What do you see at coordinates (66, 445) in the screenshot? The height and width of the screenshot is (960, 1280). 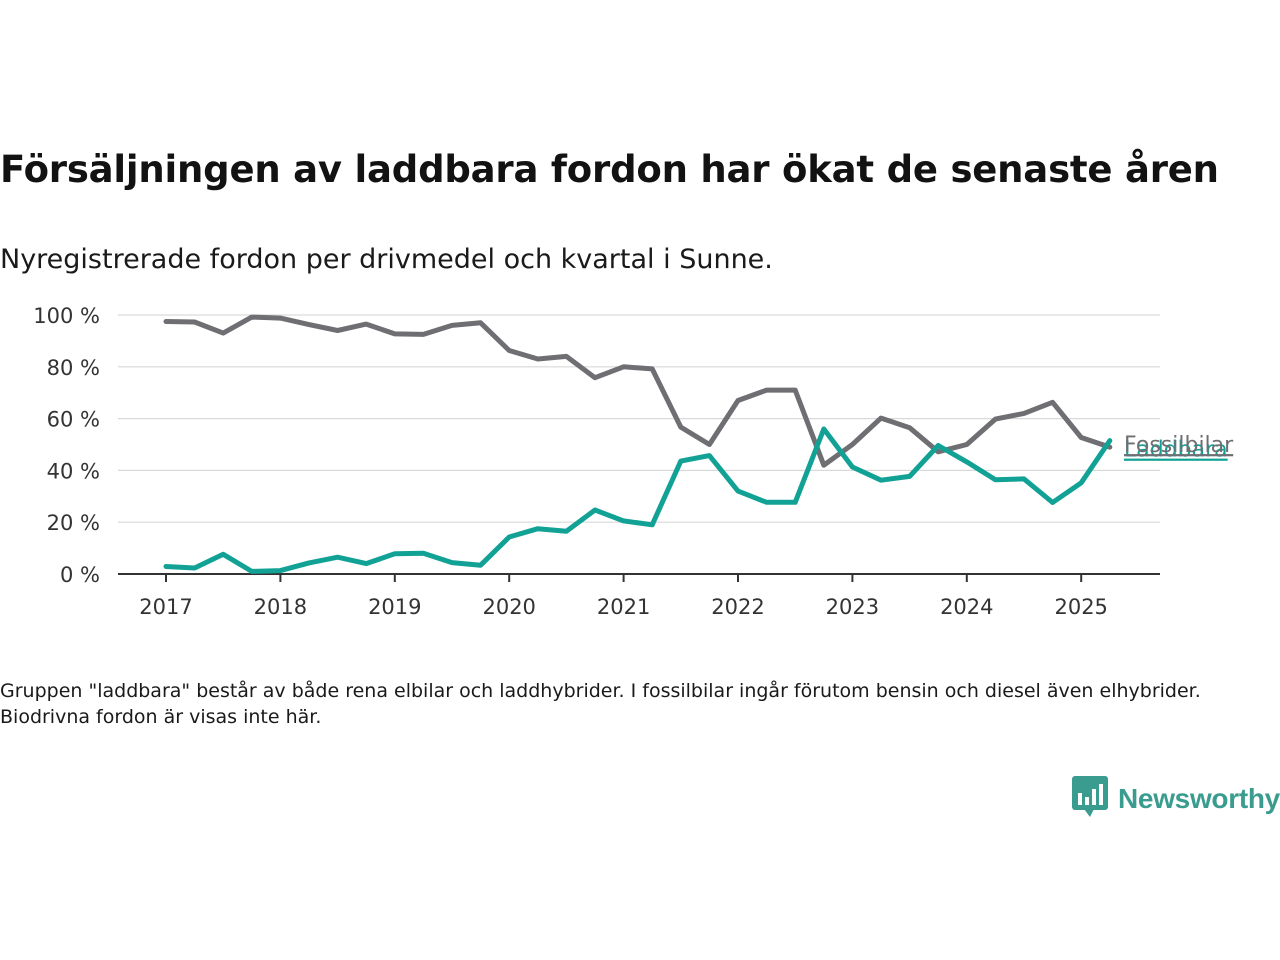 I see `y-axis-tick-labels: 0 % 20 % 40 % 60 % 80 % 100 %` at bounding box center [66, 445].